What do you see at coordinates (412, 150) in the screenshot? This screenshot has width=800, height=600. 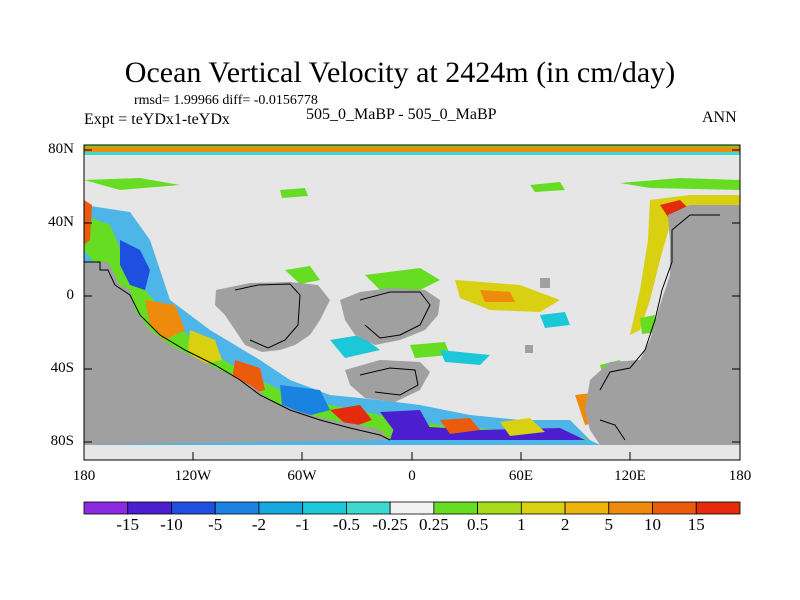 I see `arctic-band` at bounding box center [412, 150].